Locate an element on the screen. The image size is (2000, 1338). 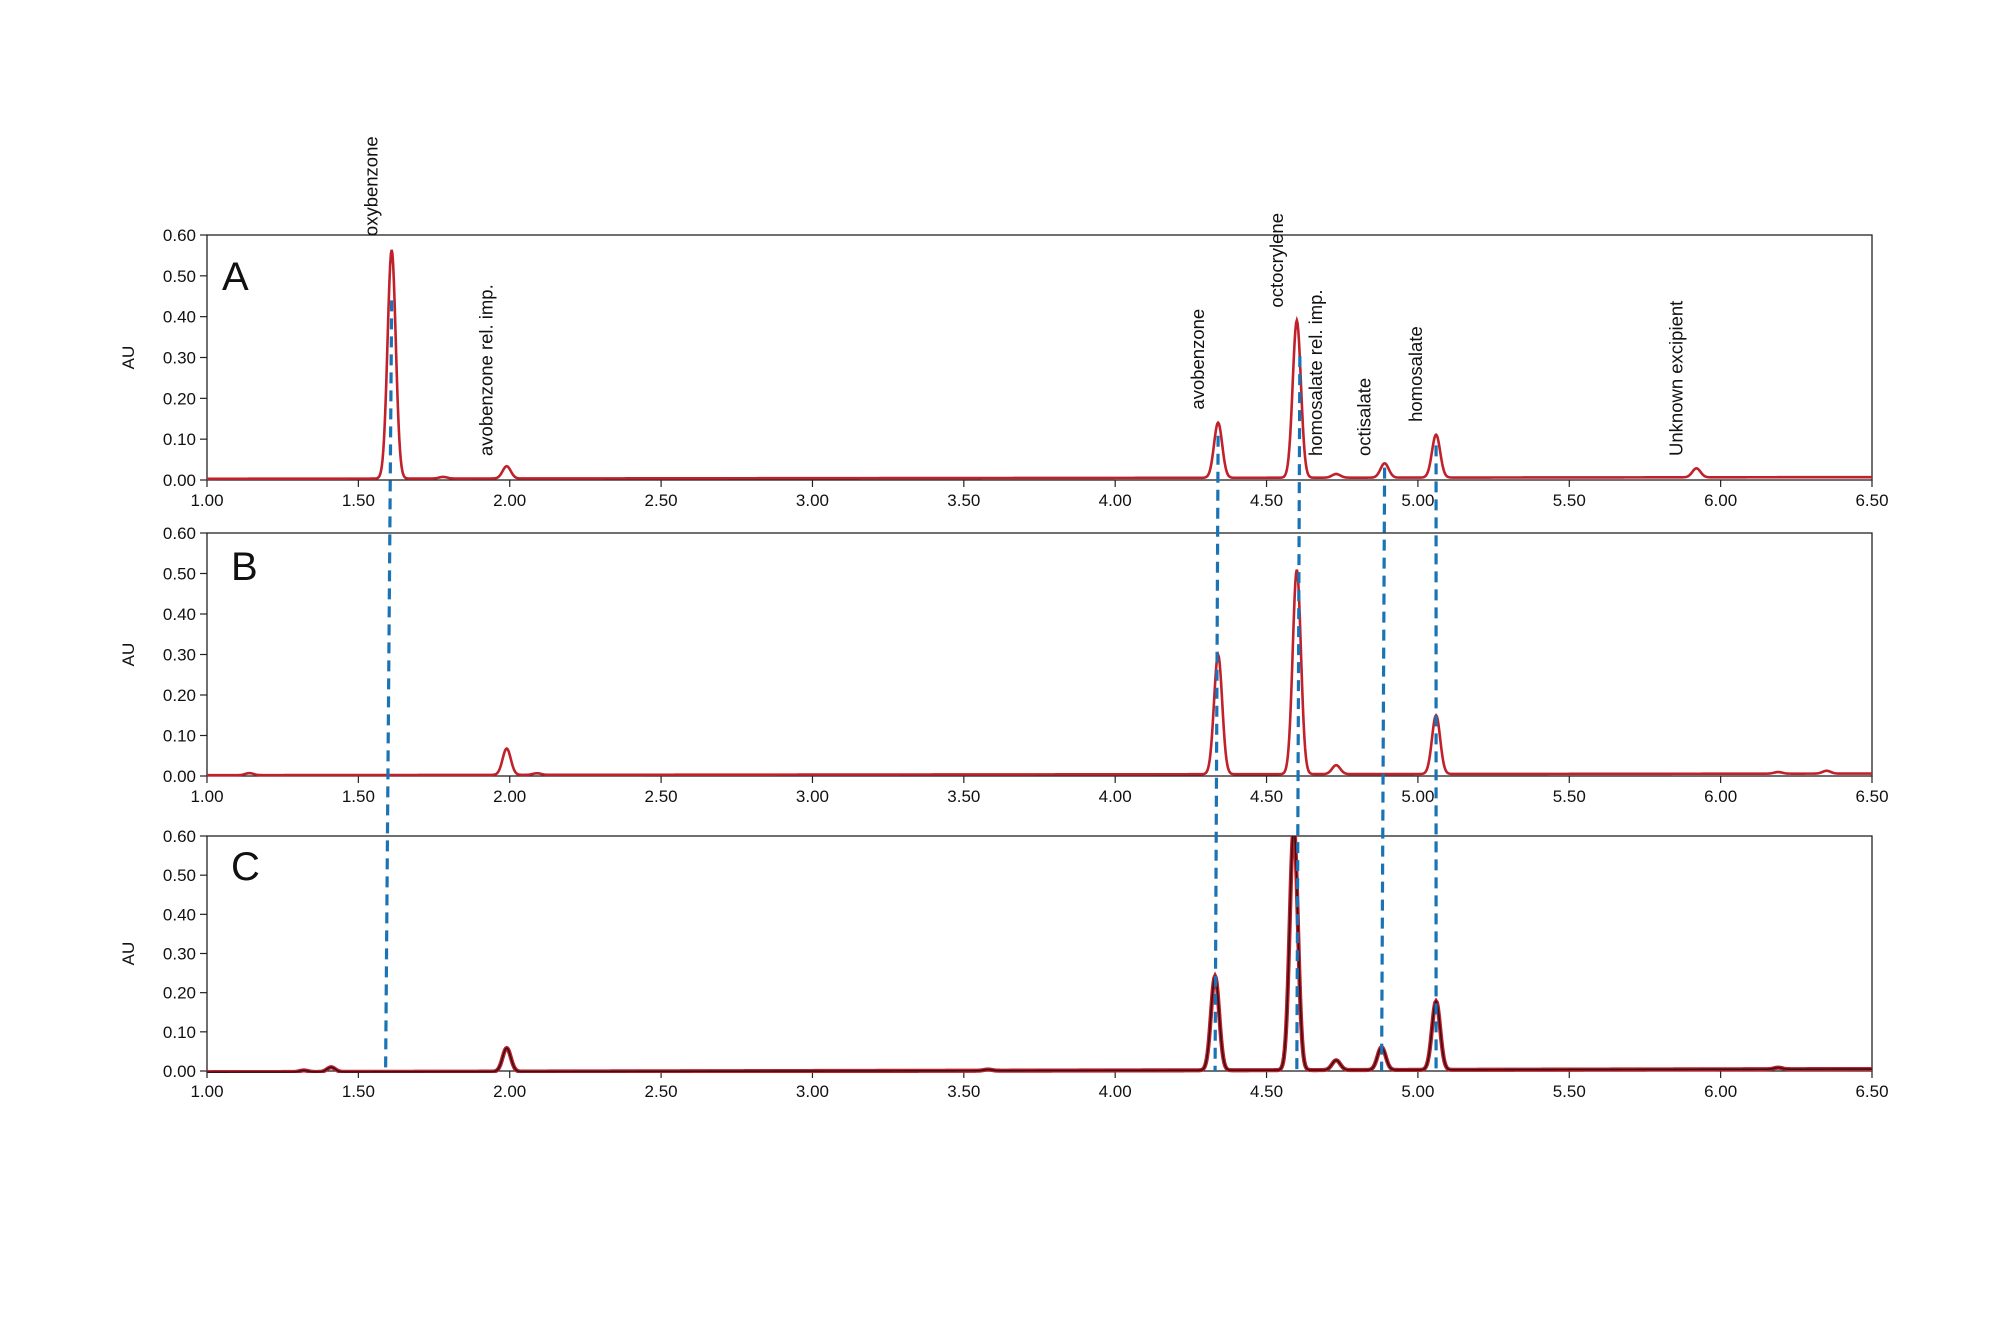
panel-label: B is located at coordinates (244, 567).